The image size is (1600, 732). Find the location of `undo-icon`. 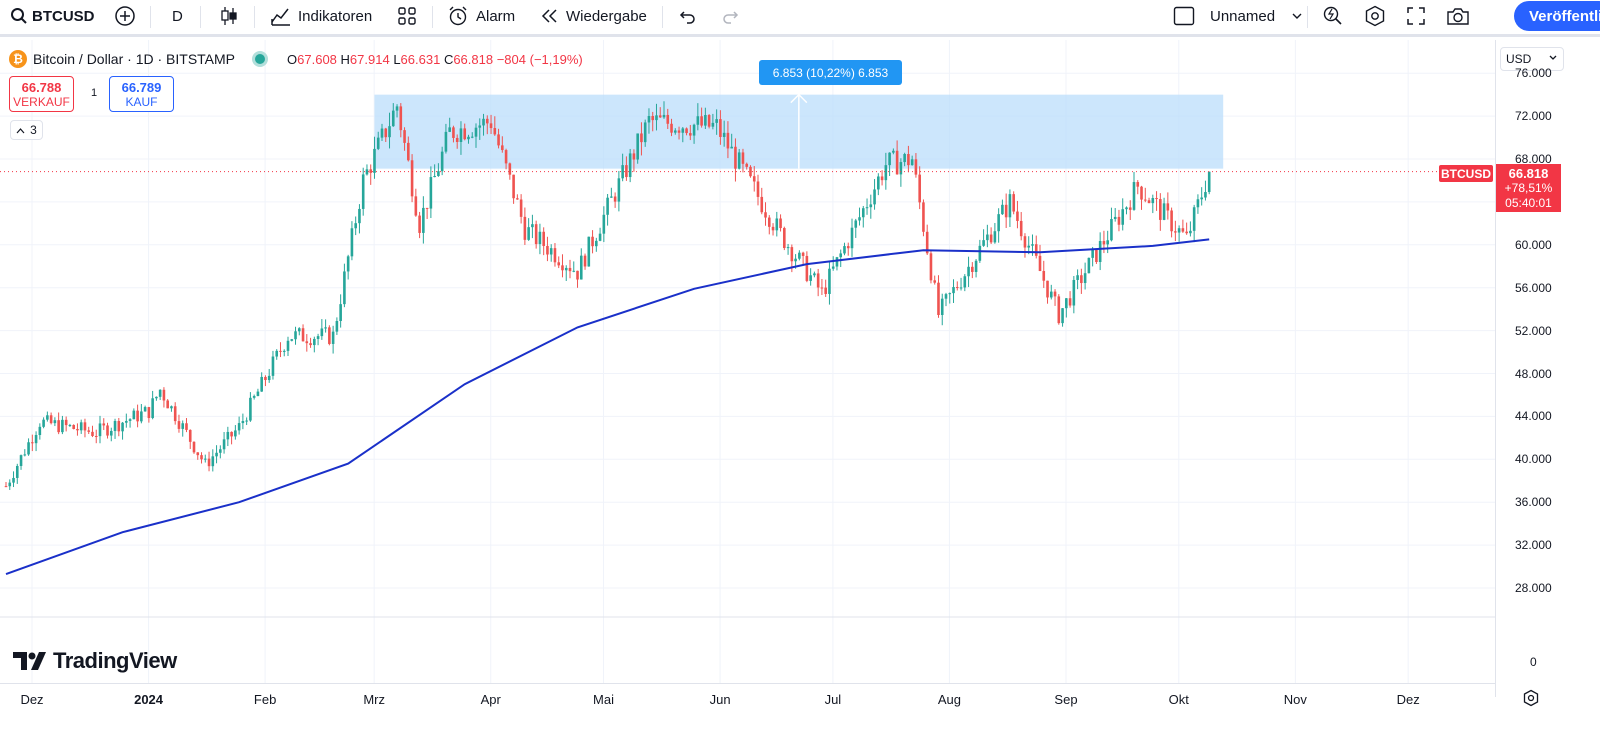

undo-icon is located at coordinates (687, 17).